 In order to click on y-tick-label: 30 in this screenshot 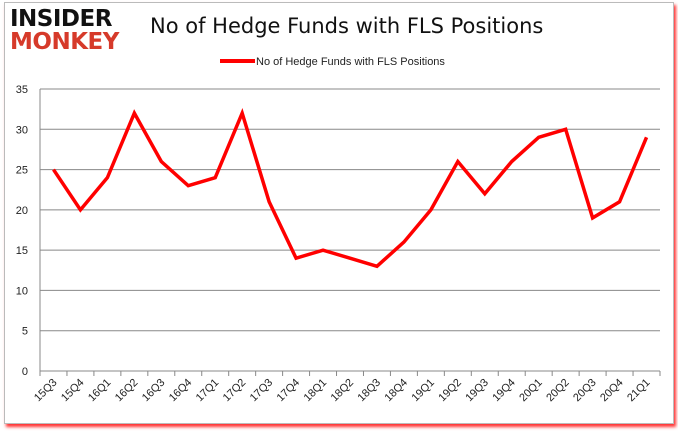, I will do `click(22, 130)`.